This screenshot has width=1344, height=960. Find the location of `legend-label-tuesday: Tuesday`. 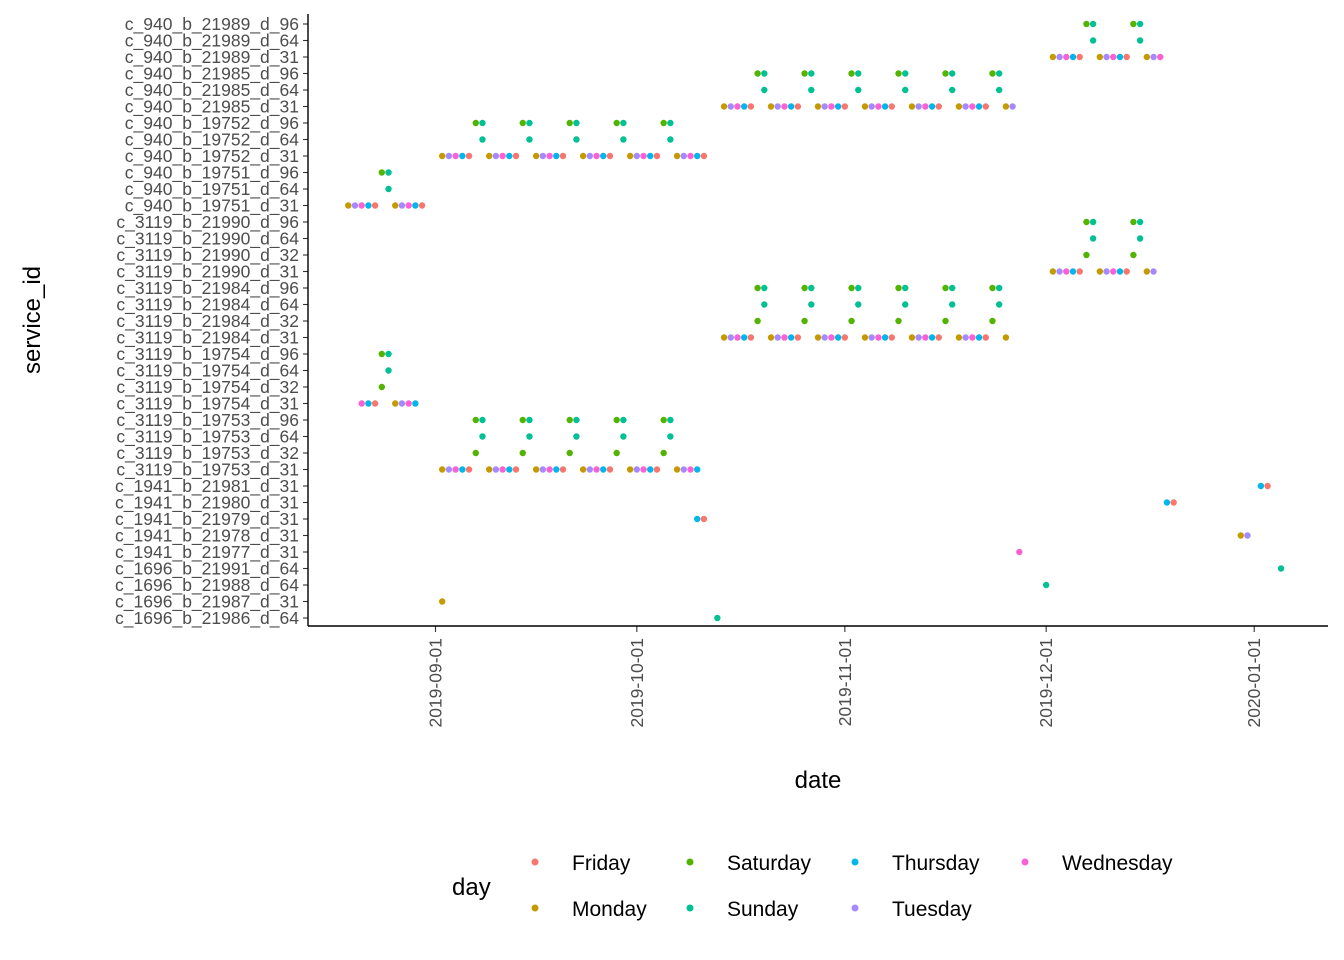

legend-label-tuesday: Tuesday is located at coordinates (932, 909).